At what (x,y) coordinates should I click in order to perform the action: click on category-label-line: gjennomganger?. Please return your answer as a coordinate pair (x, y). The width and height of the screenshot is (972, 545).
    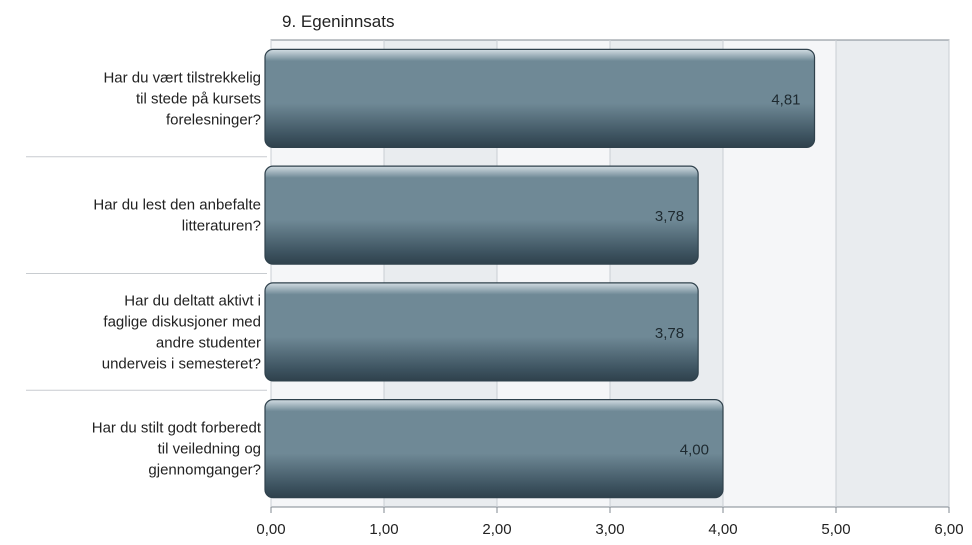
    Looking at the image, I should click on (204, 470).